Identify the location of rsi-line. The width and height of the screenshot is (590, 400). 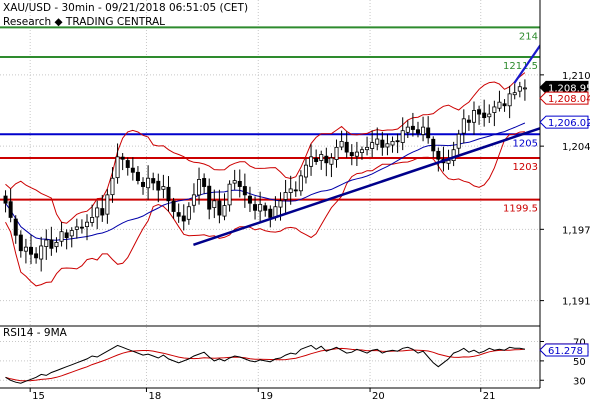
(265, 364).